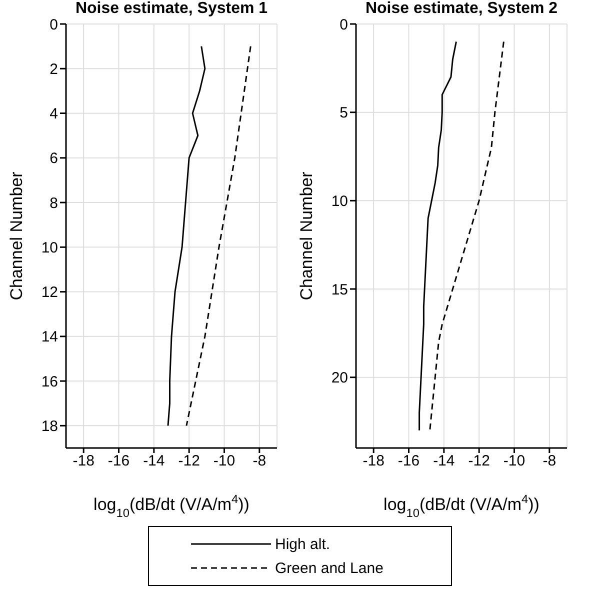 This screenshot has width=595, height=589. Describe the element at coordinates (49, 427) in the screenshot. I see `y-tick-label: 18` at that location.